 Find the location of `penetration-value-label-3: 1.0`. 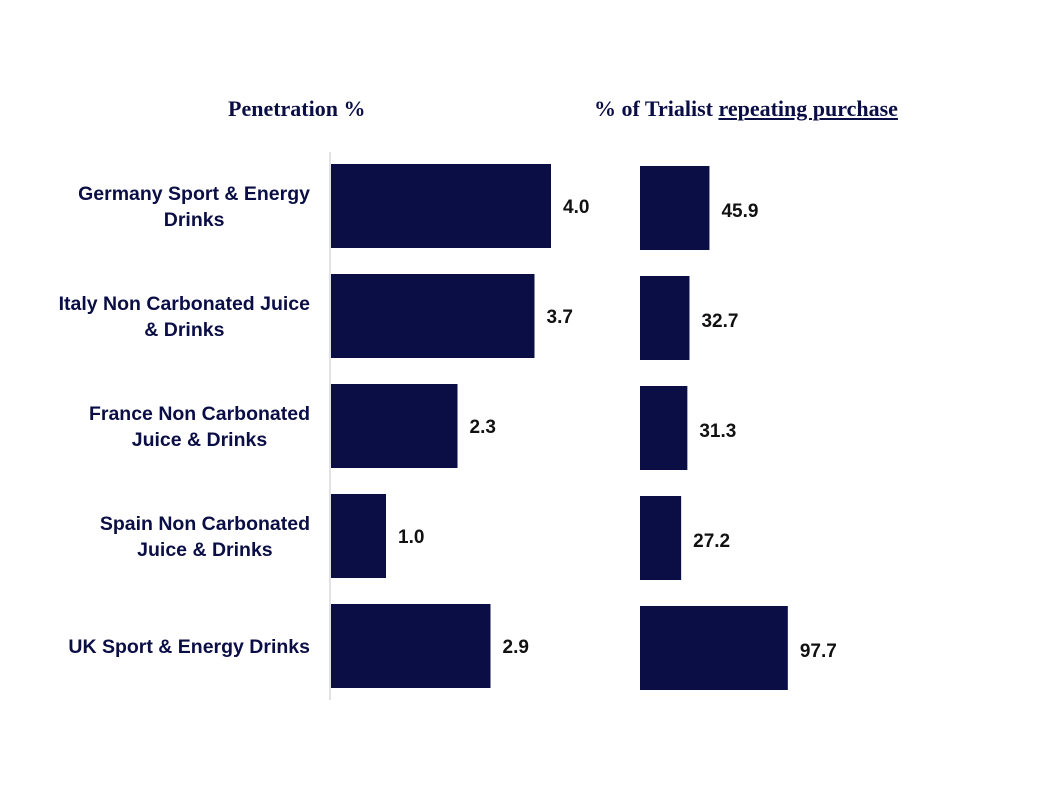

penetration-value-label-3: 1.0 is located at coordinates (411, 537).